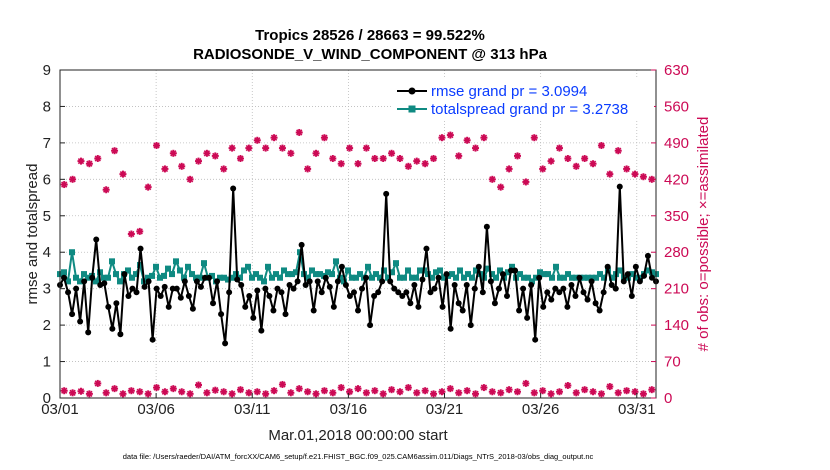 The width and height of the screenshot is (830, 470). I want to click on y-left-tick-label: 4, so click(47, 252).